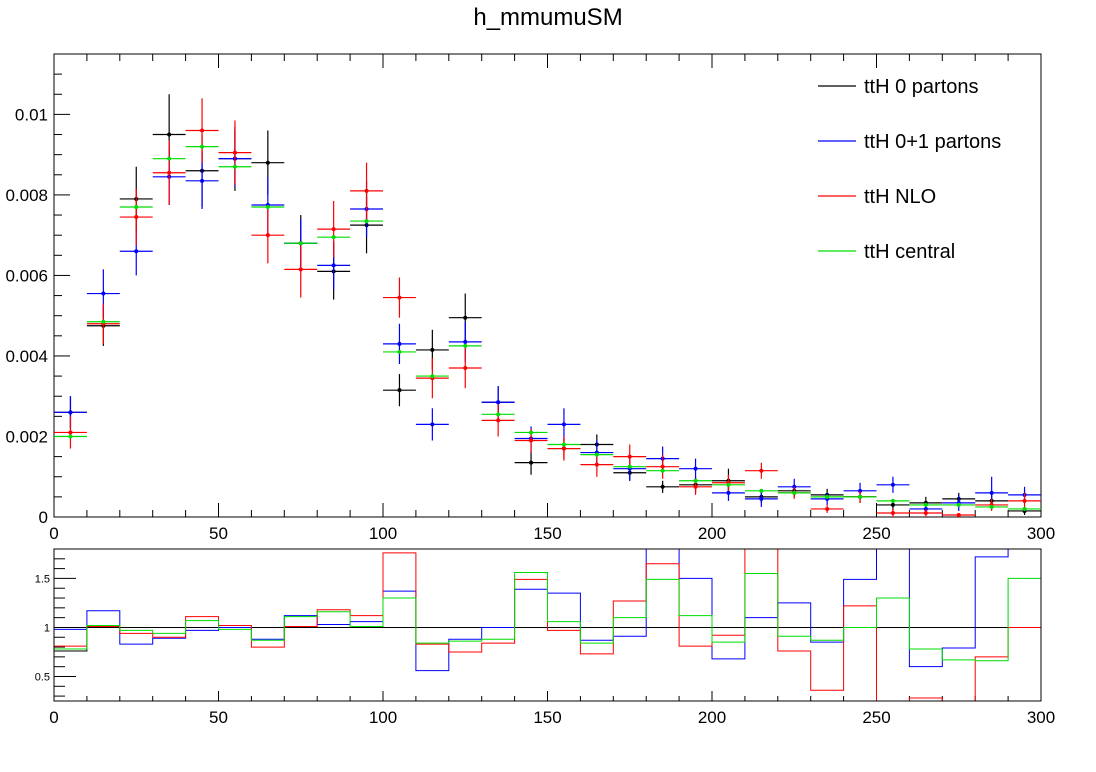  What do you see at coordinates (909, 252) in the screenshot?
I see `legend-label: ttH central` at bounding box center [909, 252].